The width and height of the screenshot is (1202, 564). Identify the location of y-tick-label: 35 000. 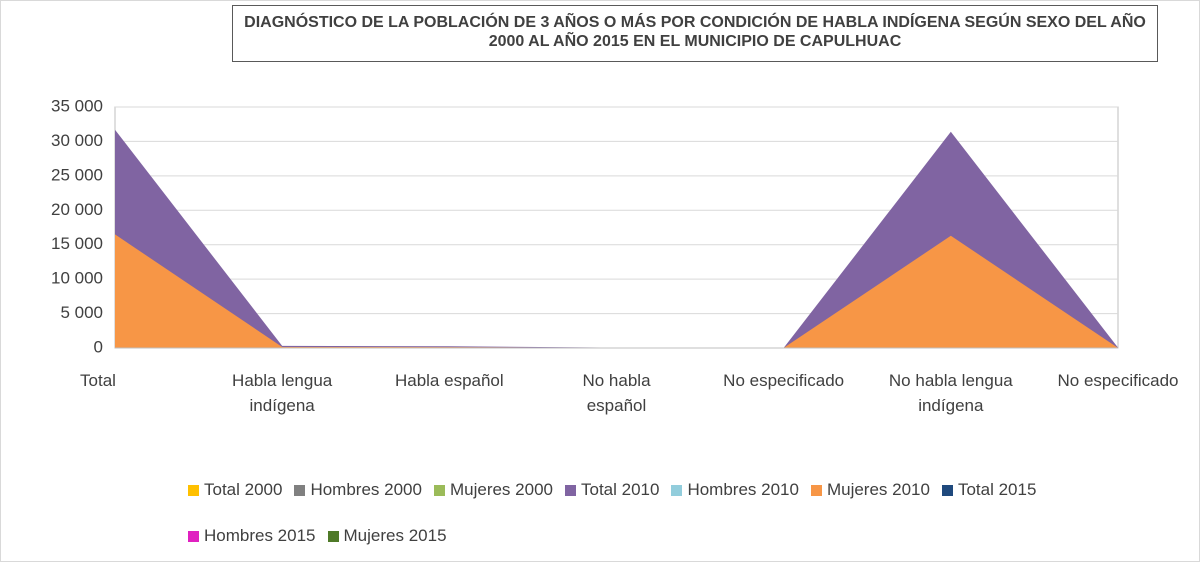
(77, 105).